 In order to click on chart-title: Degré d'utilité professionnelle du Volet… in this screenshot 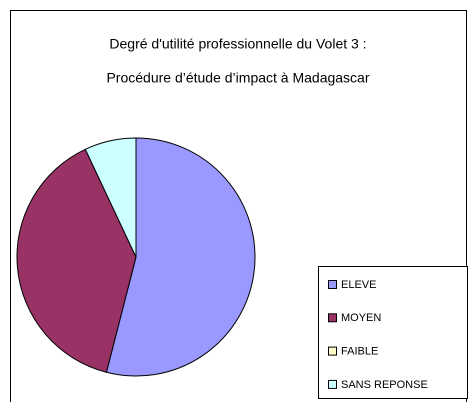, I will do `click(237, 44)`.